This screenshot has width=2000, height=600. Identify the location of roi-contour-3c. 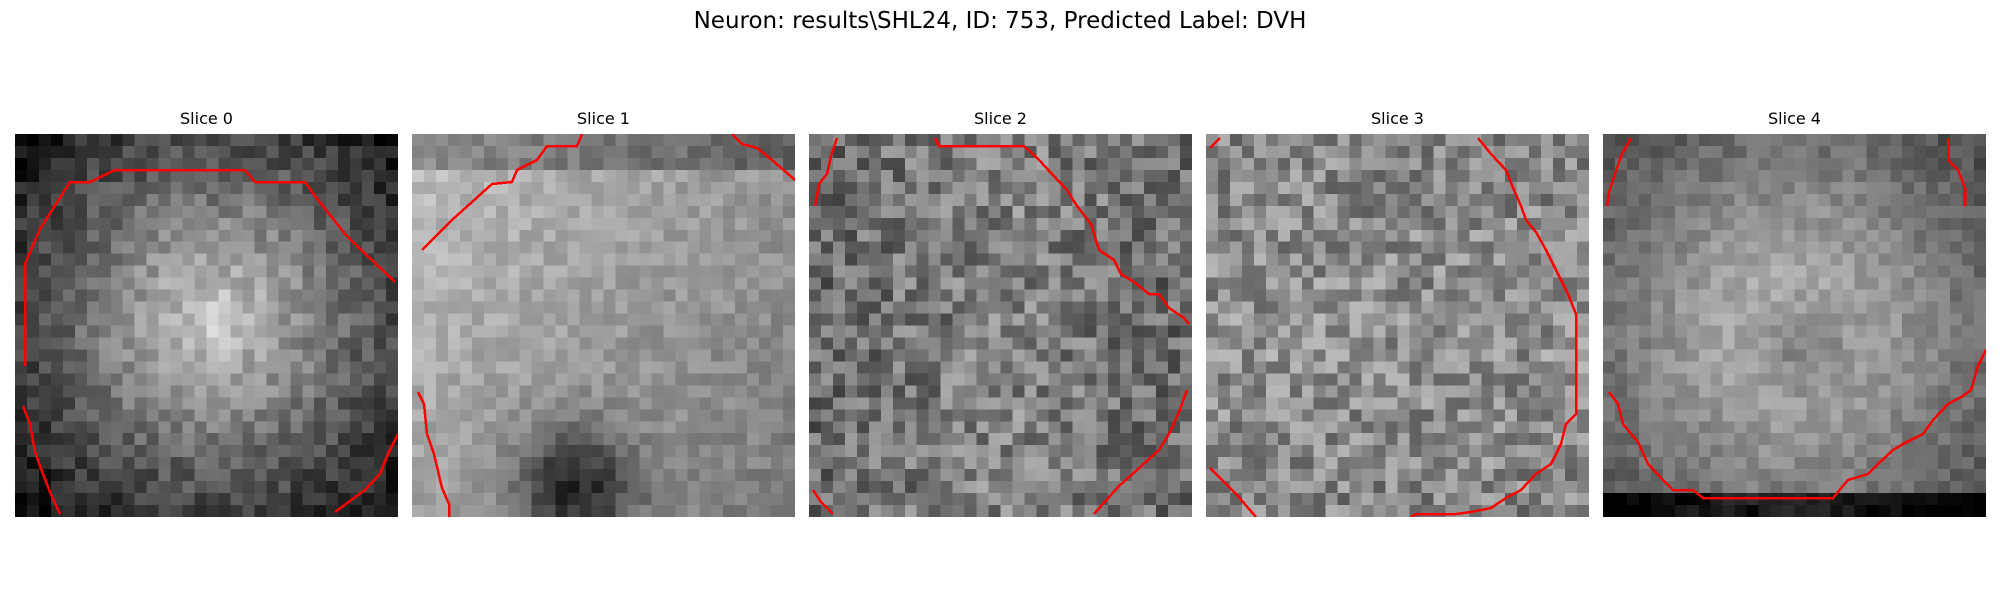
(1233, 492).